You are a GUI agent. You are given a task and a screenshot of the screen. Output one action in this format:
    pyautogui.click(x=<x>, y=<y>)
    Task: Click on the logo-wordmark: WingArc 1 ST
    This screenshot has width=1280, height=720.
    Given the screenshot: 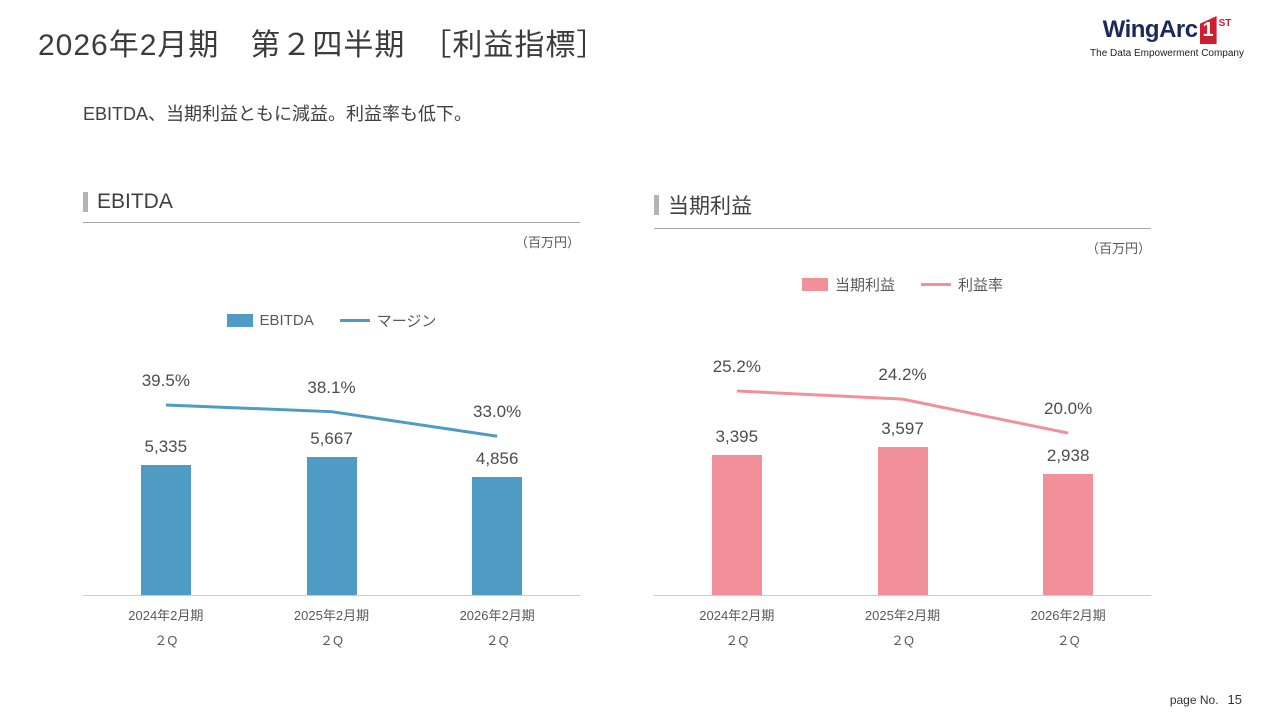 What is the action you would take?
    pyautogui.click(x=1167, y=30)
    